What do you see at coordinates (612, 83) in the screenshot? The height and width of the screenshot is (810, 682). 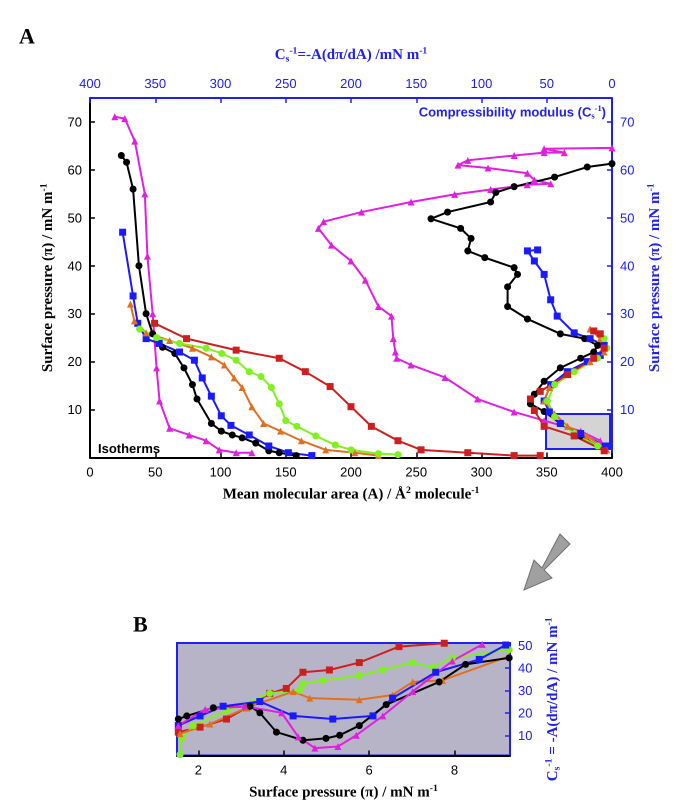 I see `x2-tick-label: 0` at bounding box center [612, 83].